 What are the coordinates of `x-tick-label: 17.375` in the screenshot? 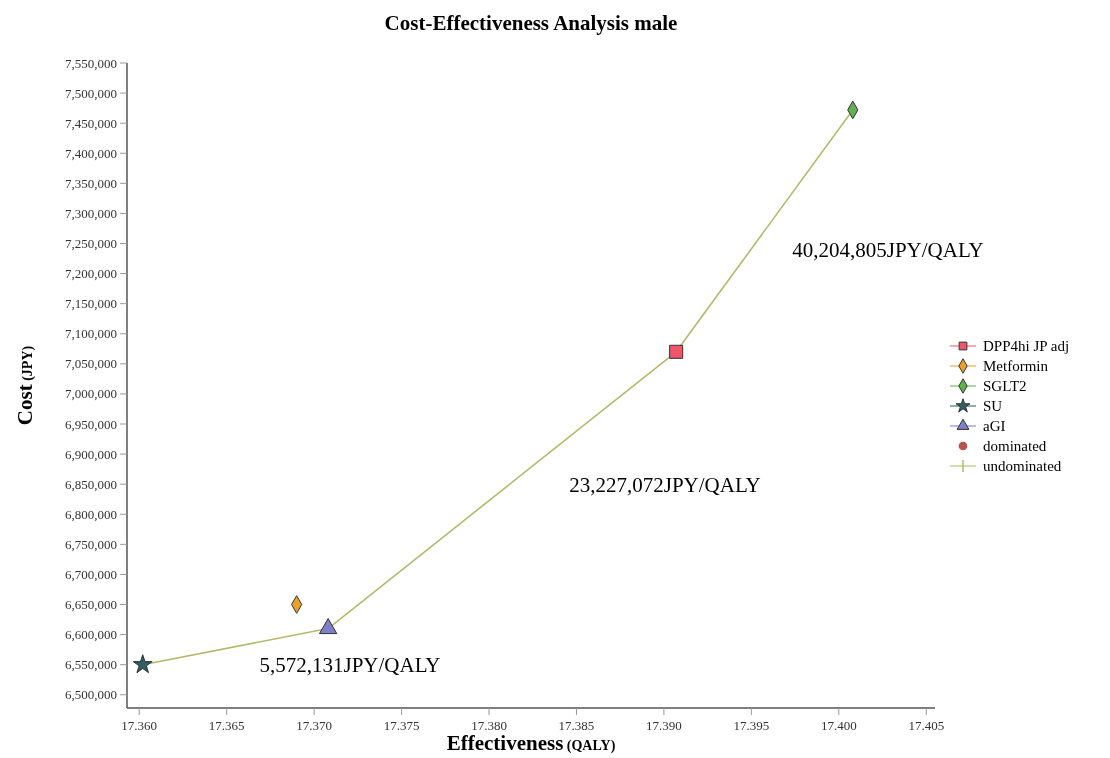 It's located at (401, 725).